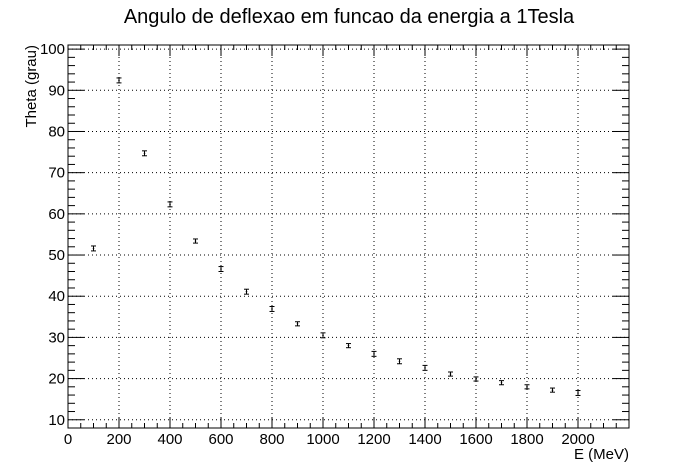  Describe the element at coordinates (56, 337) in the screenshot. I see `y-tick-label: 30` at that location.